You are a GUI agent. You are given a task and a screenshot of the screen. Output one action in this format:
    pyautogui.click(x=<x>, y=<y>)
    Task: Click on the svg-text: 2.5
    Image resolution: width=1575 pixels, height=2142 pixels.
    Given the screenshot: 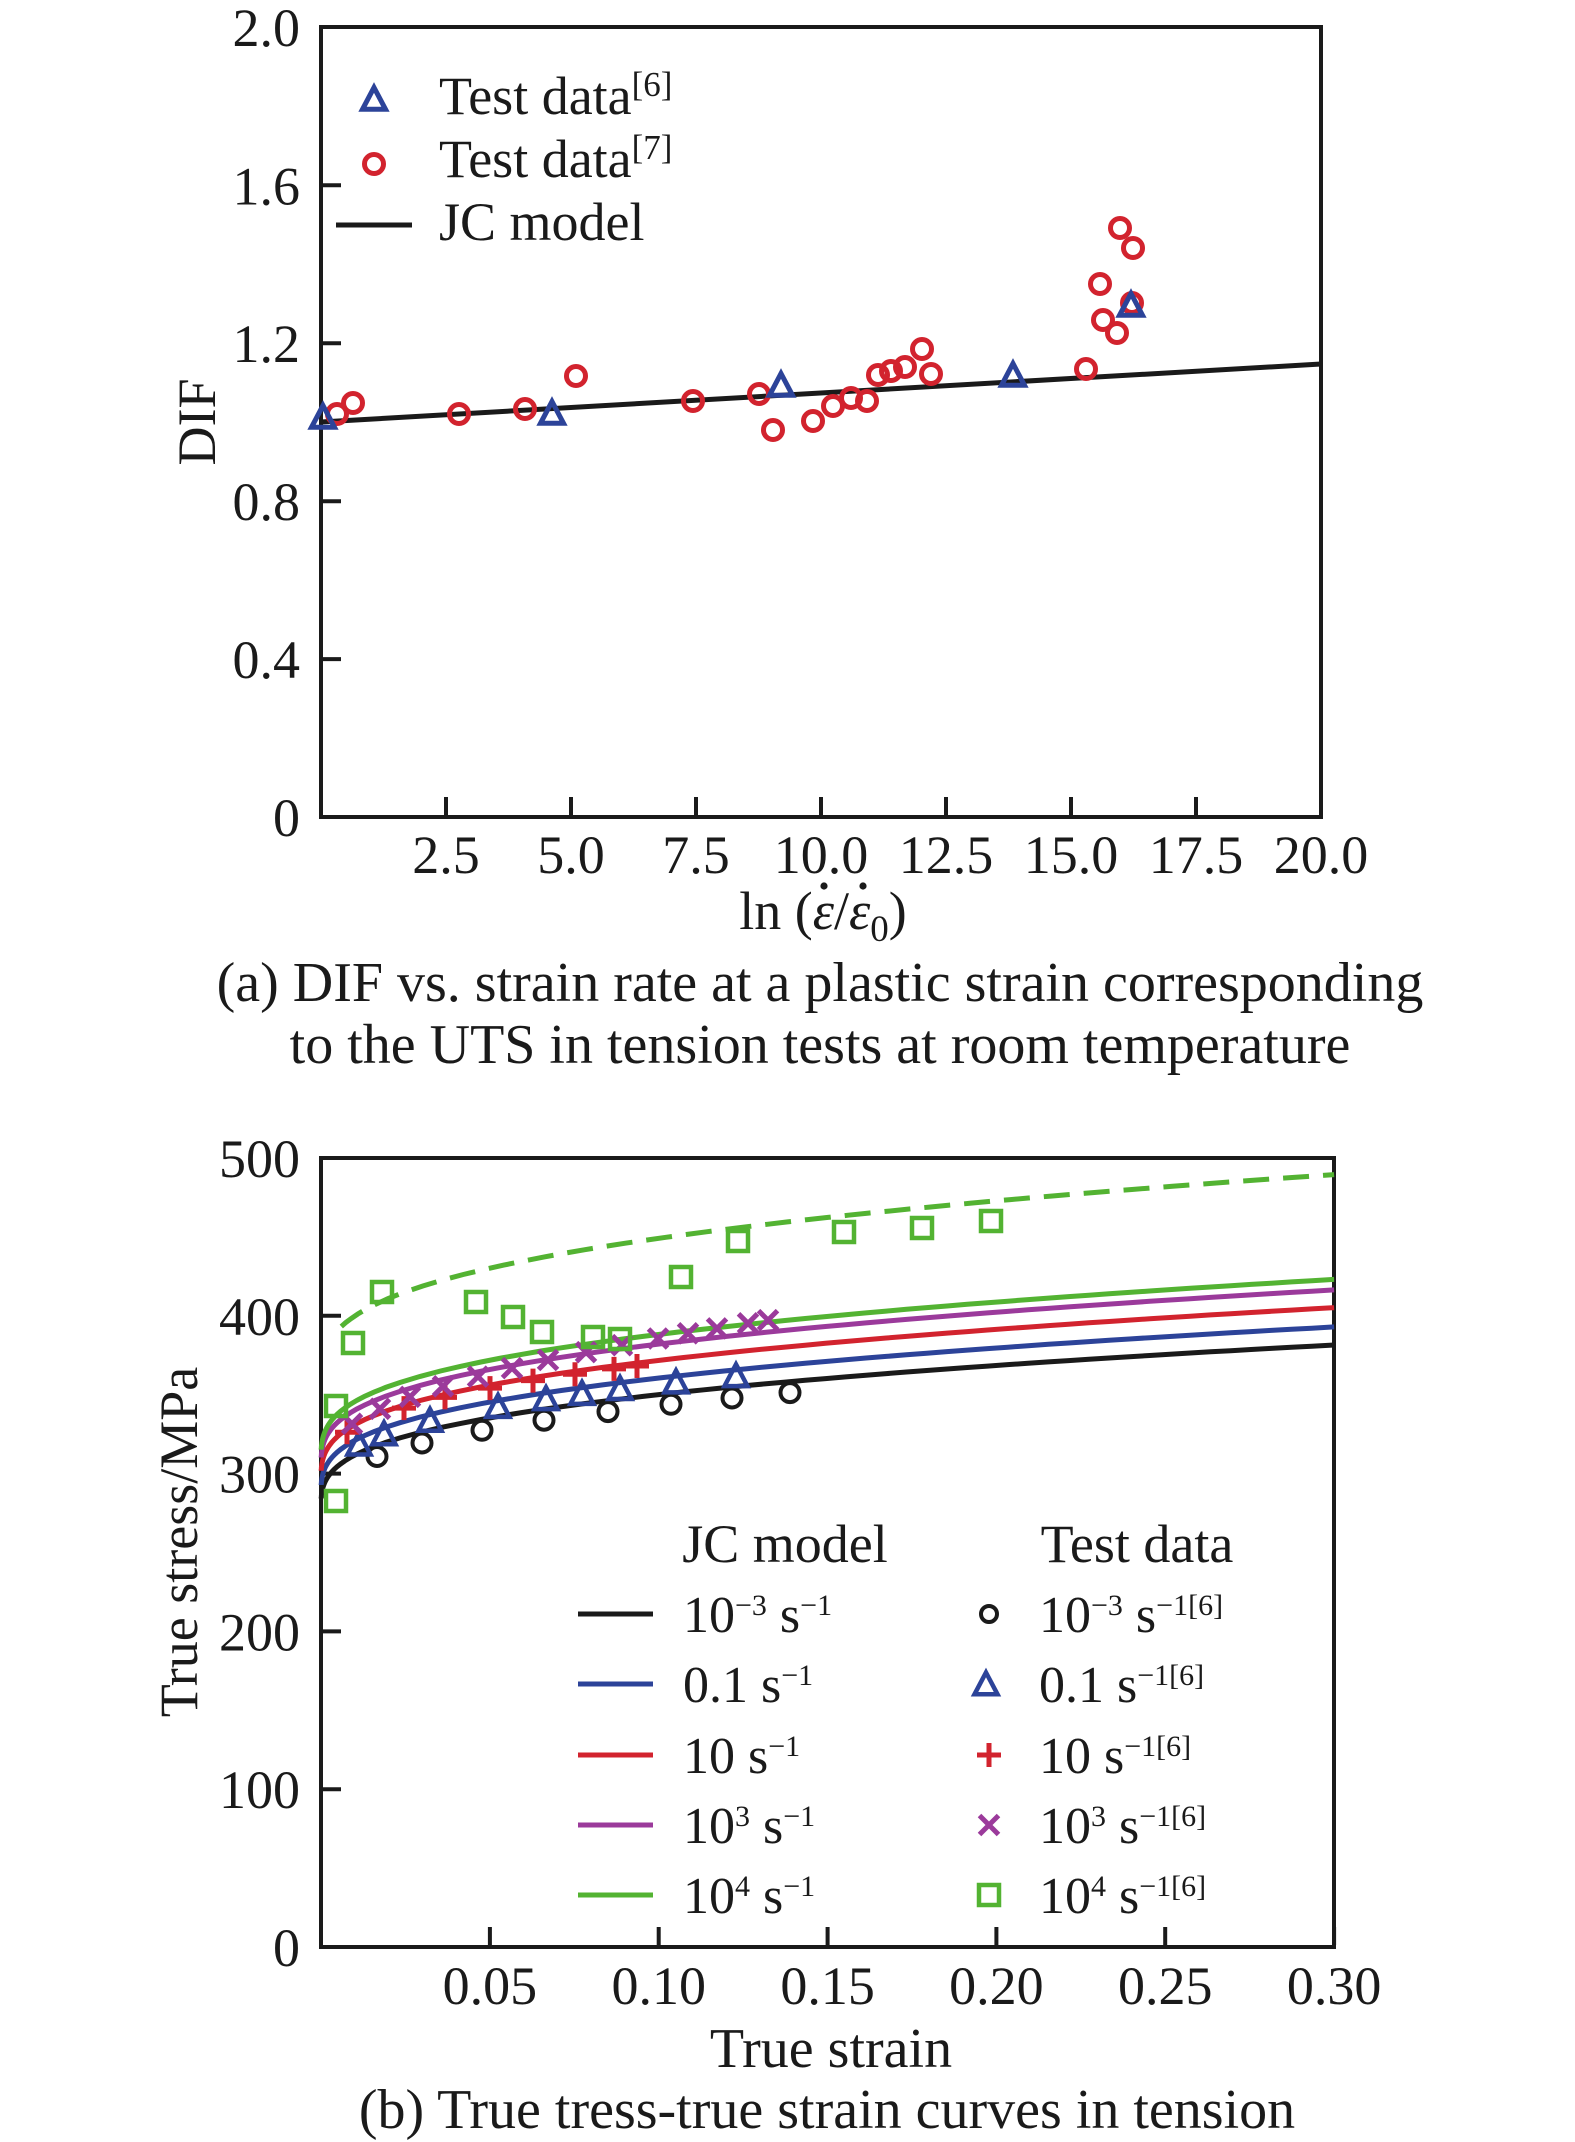 What is the action you would take?
    pyautogui.click(x=446, y=855)
    